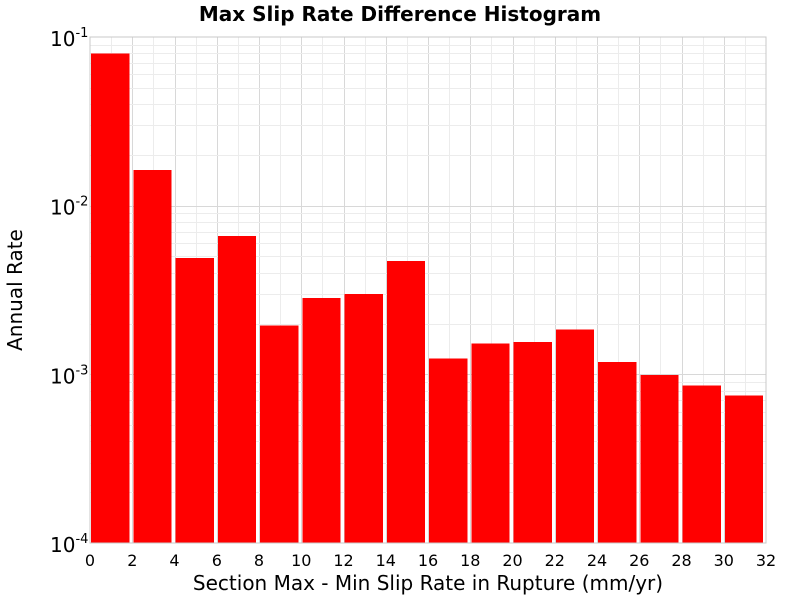  I want to click on x-tick-label: 24, so click(597, 560).